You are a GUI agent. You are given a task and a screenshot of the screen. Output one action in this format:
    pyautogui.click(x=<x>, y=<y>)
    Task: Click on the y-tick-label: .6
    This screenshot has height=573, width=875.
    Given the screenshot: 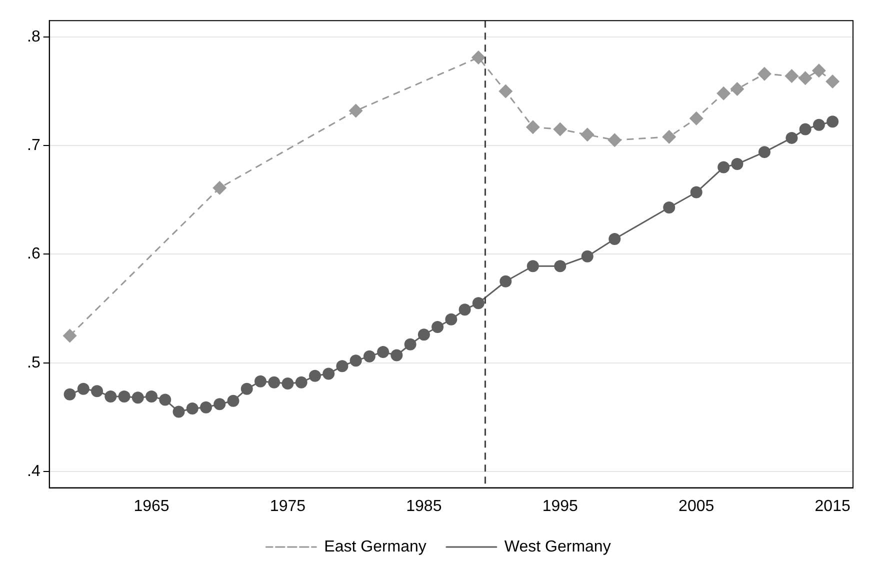 What is the action you would take?
    pyautogui.click(x=33, y=254)
    